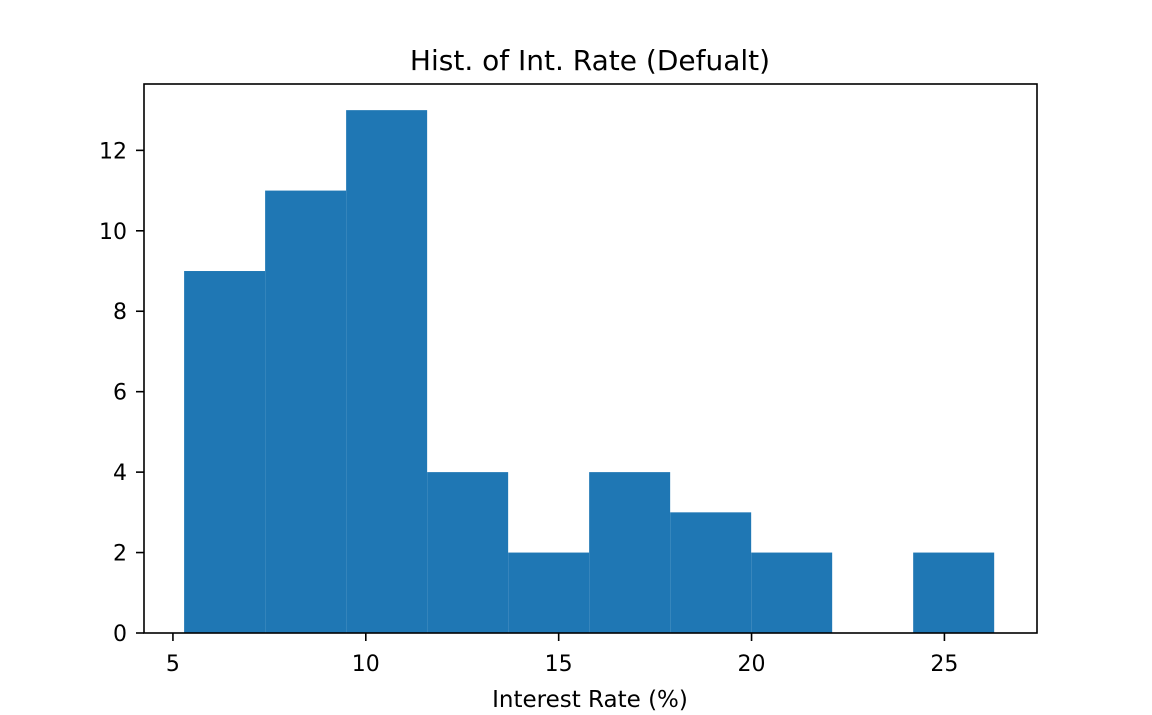 Image resolution: width=1152 pixels, height=715 pixels. I want to click on x-axis-ticks: 5 10 15 20 25, so click(562, 655).